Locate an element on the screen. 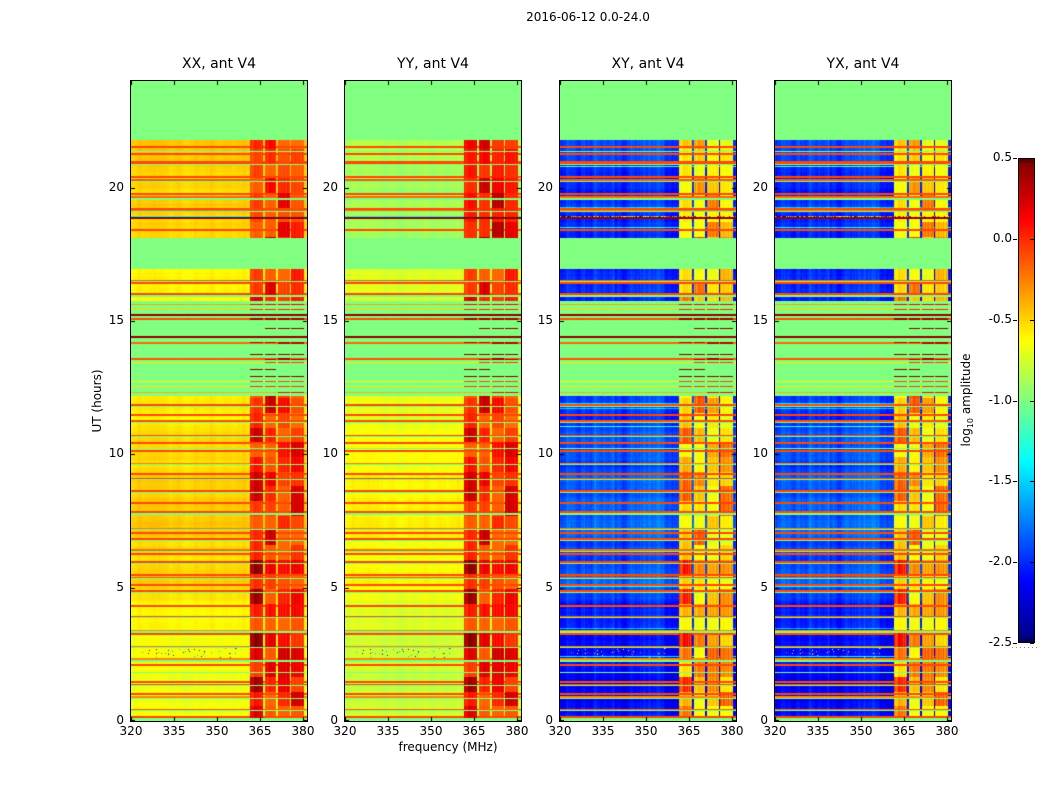 The height and width of the screenshot is (800, 1050). heatmap-canvas-xy is located at coordinates (648, 401).